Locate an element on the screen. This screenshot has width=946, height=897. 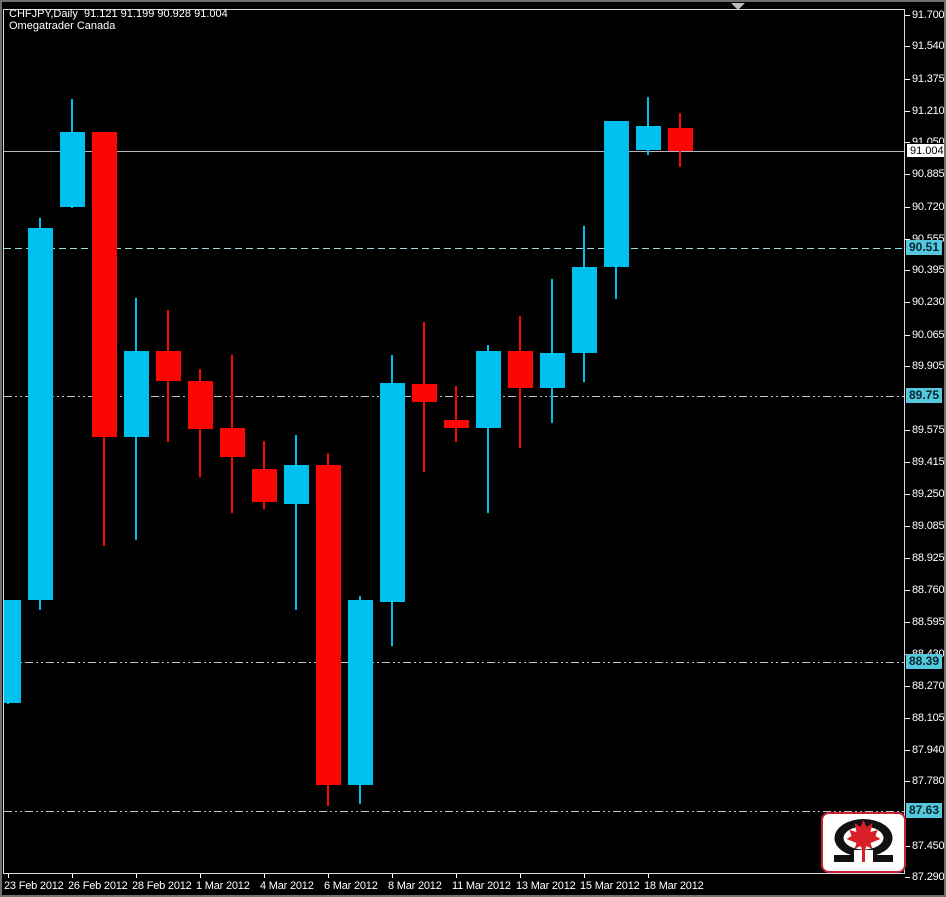
date-tick-label: 28 Feb 2012 is located at coordinates (162, 886).